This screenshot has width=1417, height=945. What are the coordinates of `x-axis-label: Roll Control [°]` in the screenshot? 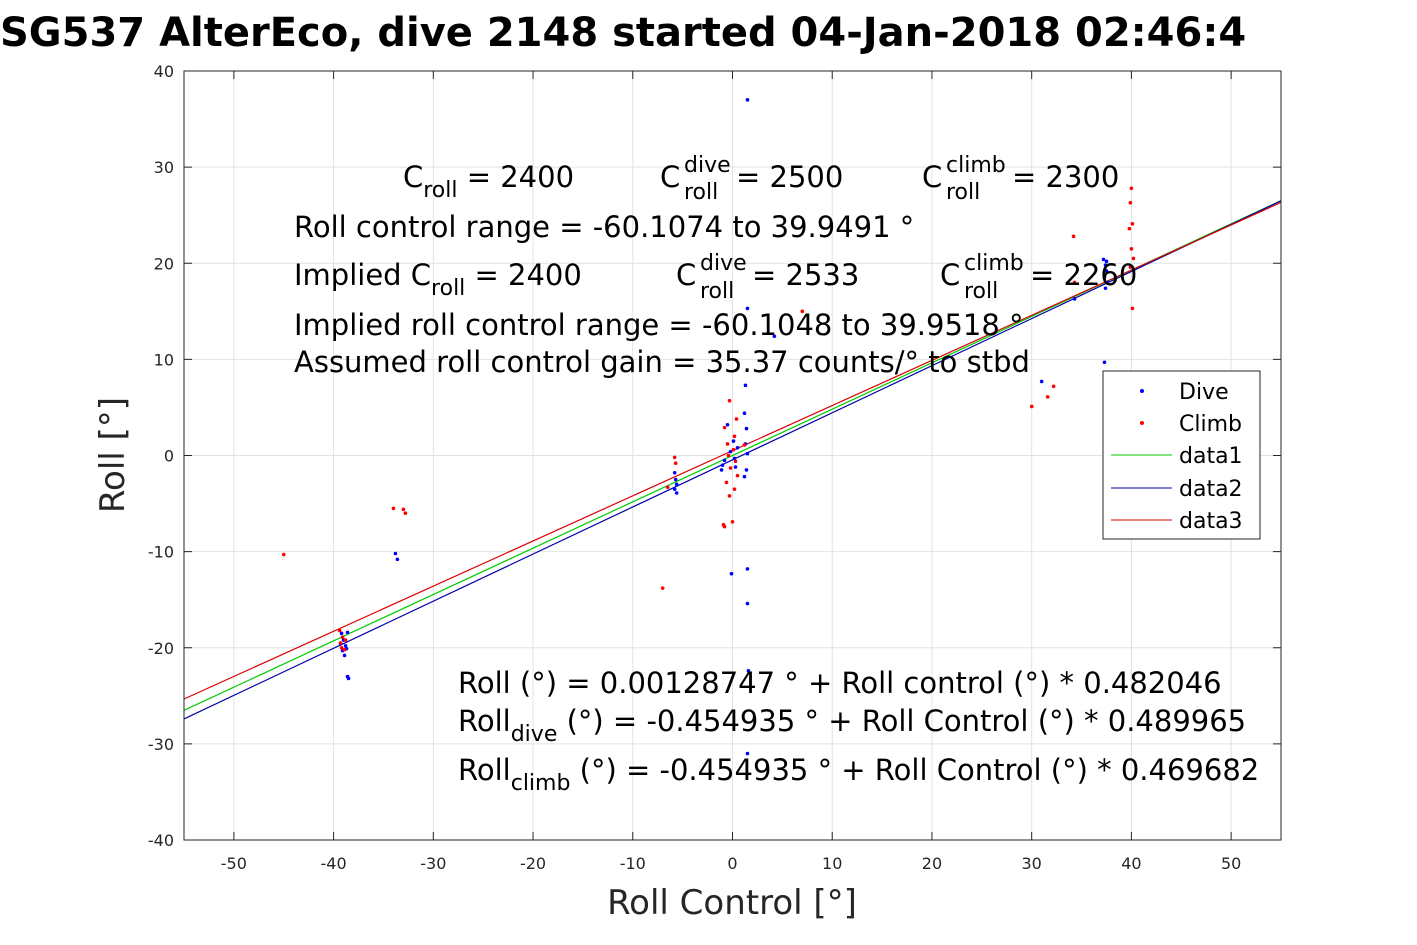 It's located at (732, 903).